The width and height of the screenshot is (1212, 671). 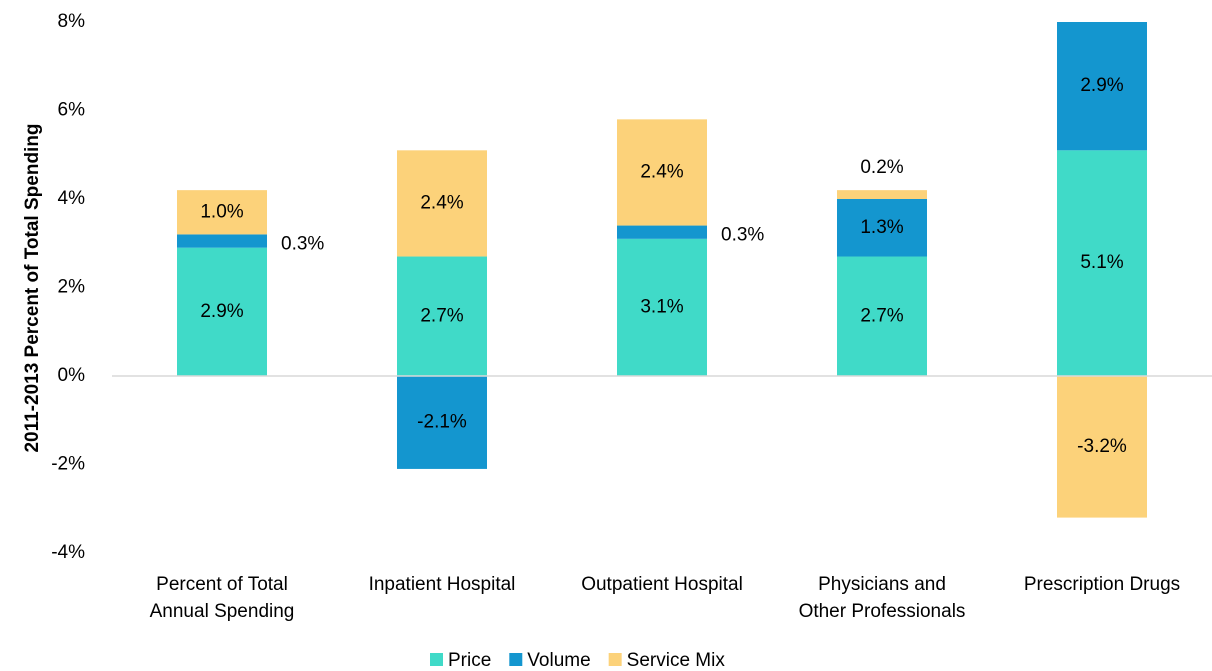 I want to click on data-label: -2.1%, so click(x=442, y=421).